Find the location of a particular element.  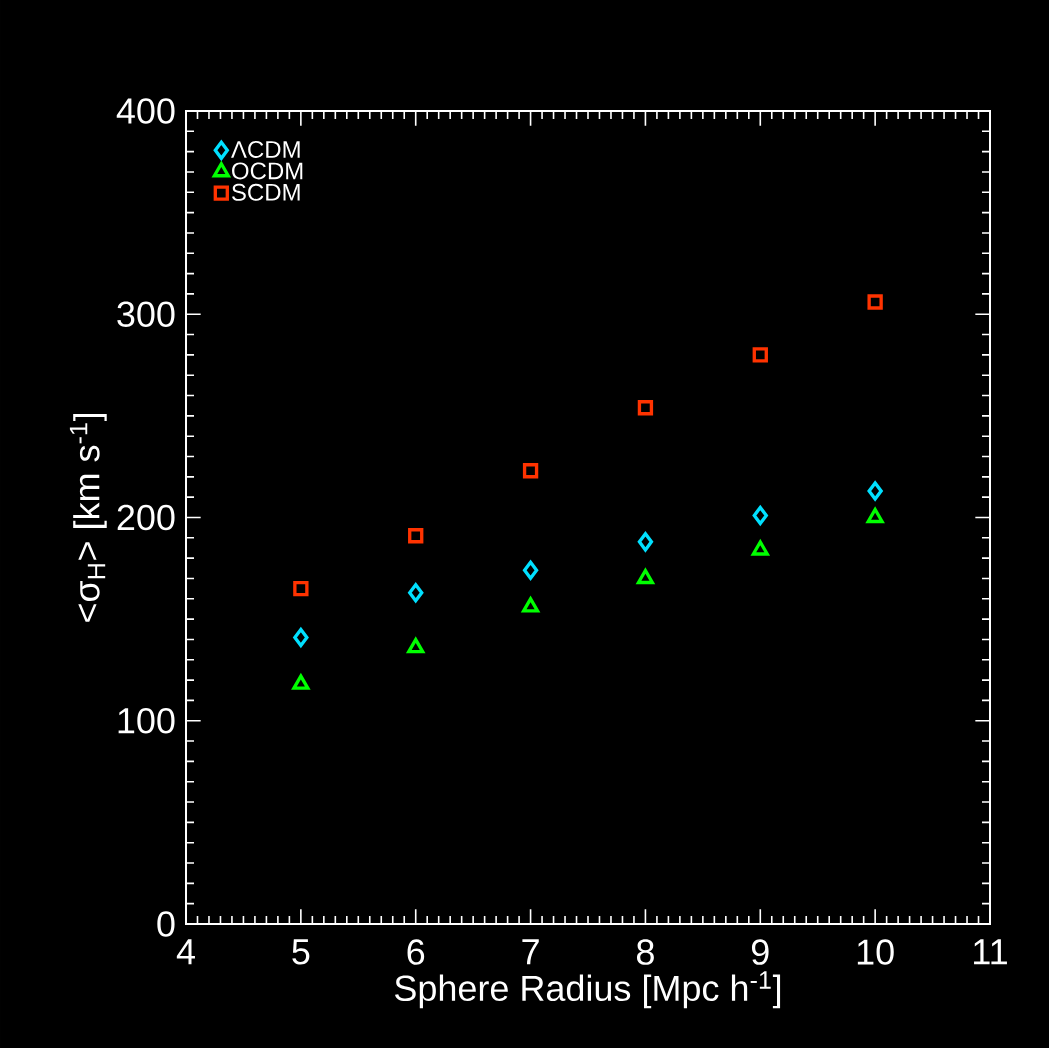

x-tick-label: 5 is located at coordinates (301, 952).